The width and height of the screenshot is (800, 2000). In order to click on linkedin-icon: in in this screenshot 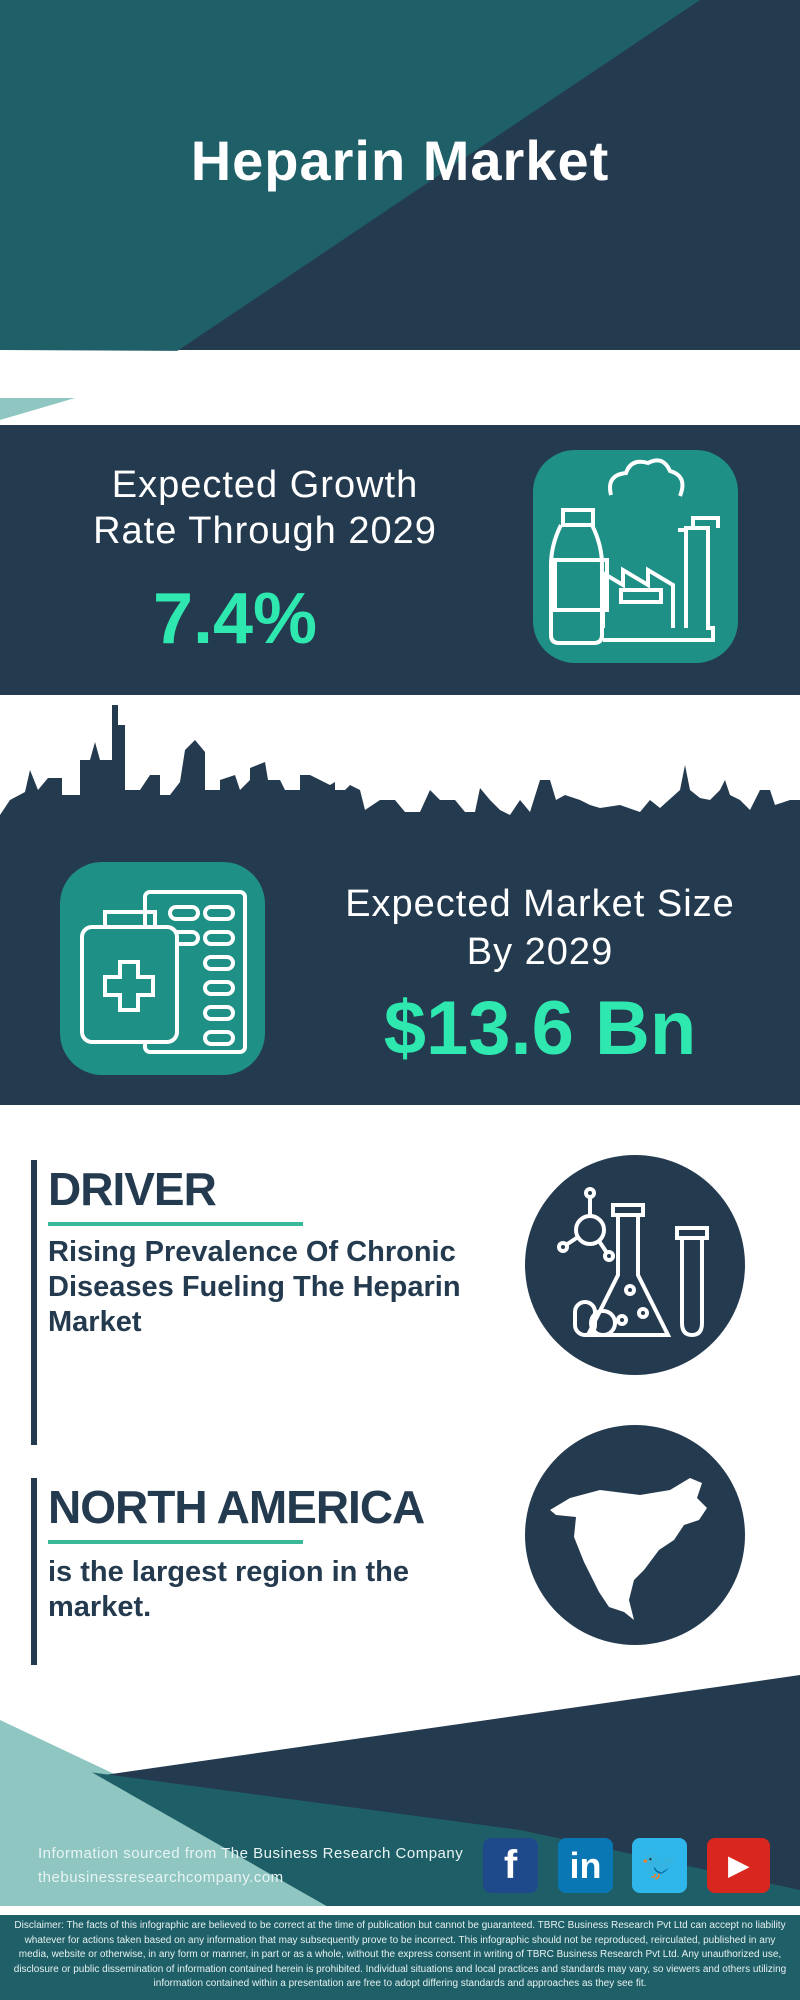, I will do `click(585, 1865)`.